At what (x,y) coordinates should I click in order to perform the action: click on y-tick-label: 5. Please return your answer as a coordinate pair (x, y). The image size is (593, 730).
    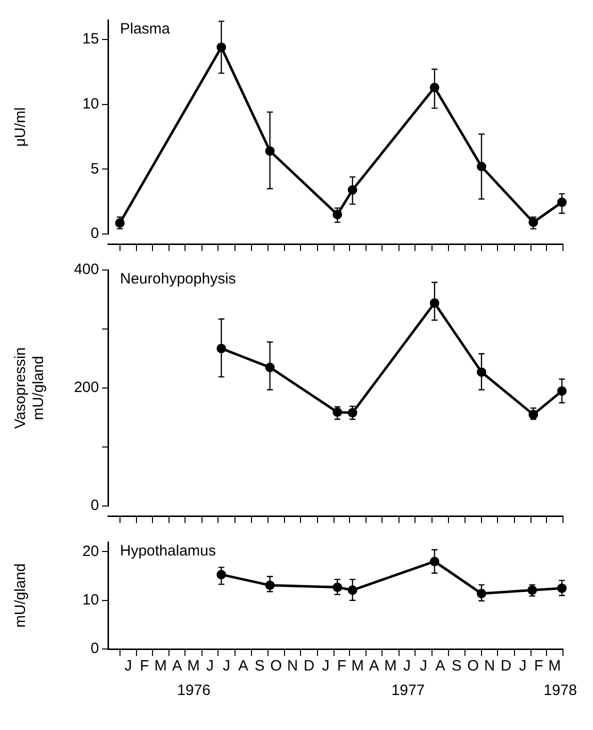
    Looking at the image, I should click on (94, 169).